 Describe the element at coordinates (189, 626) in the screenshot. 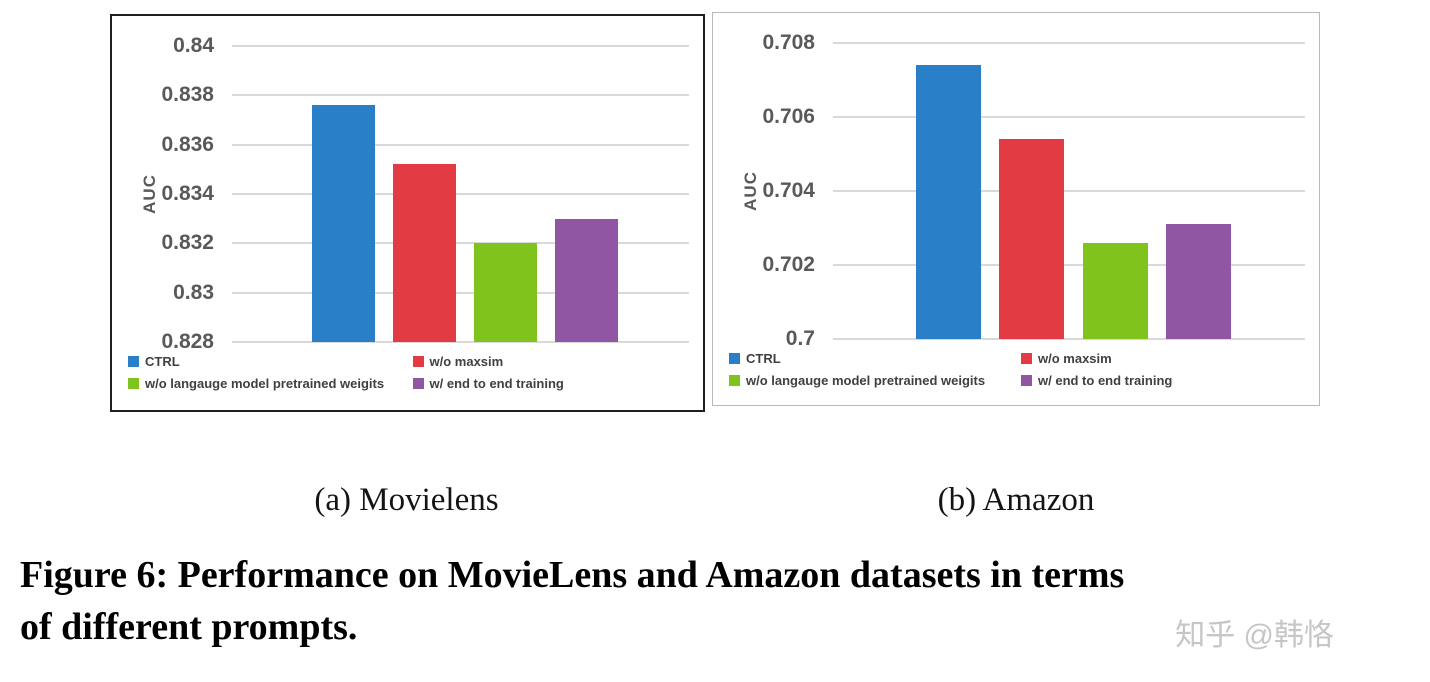

I see `figure-caption-line-2: of different prompts.` at that location.